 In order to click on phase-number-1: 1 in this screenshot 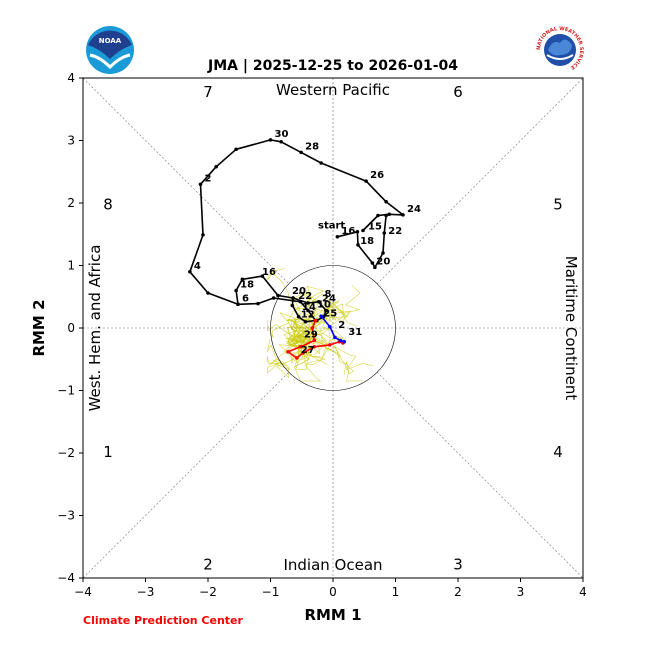, I will do `click(108, 452)`.